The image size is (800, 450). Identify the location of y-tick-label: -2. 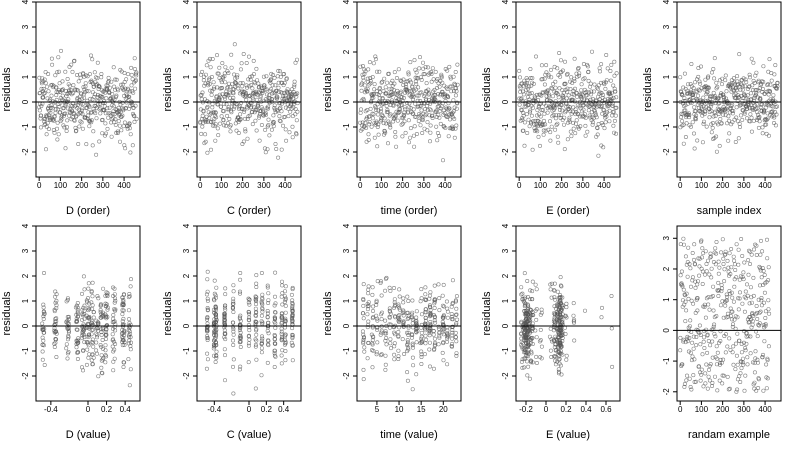
(346, 152).